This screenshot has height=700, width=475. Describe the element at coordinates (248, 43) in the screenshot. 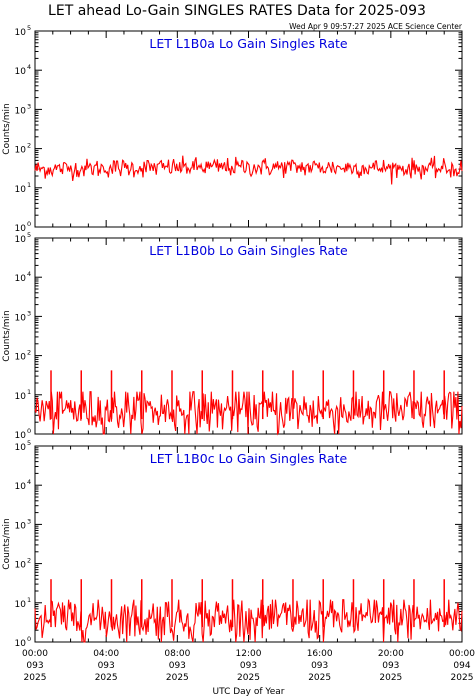

I see `panel-title: LET L1B0a Lo Gain Singles Rate` at that location.